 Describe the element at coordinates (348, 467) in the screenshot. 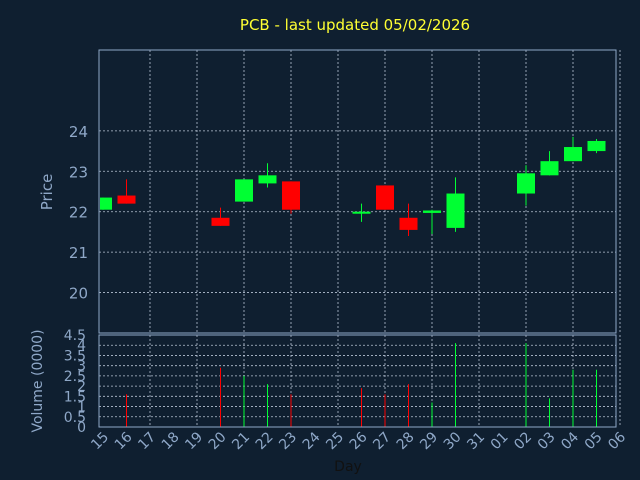

I see `x-axis-label: Day` at that location.